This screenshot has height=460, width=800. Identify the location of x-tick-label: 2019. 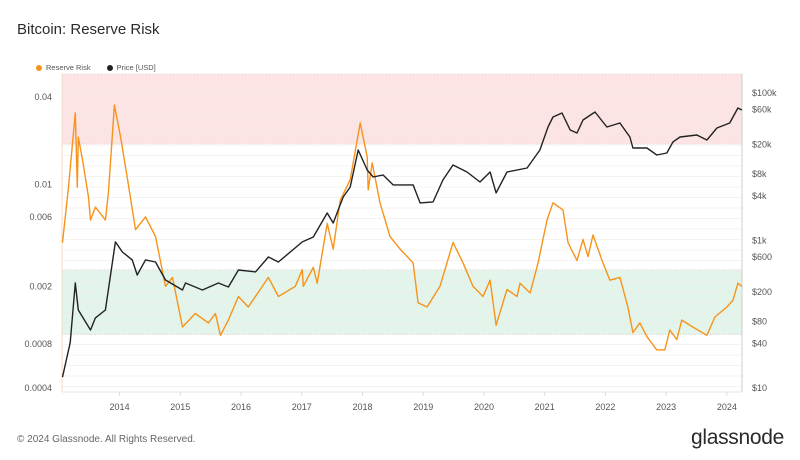
(423, 407).